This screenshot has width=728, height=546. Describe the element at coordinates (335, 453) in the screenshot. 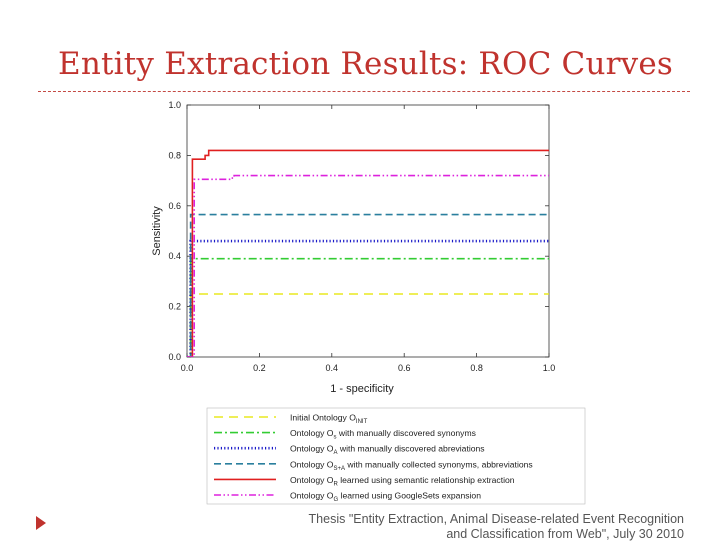

I see `legend-label-subscript: A` at that location.